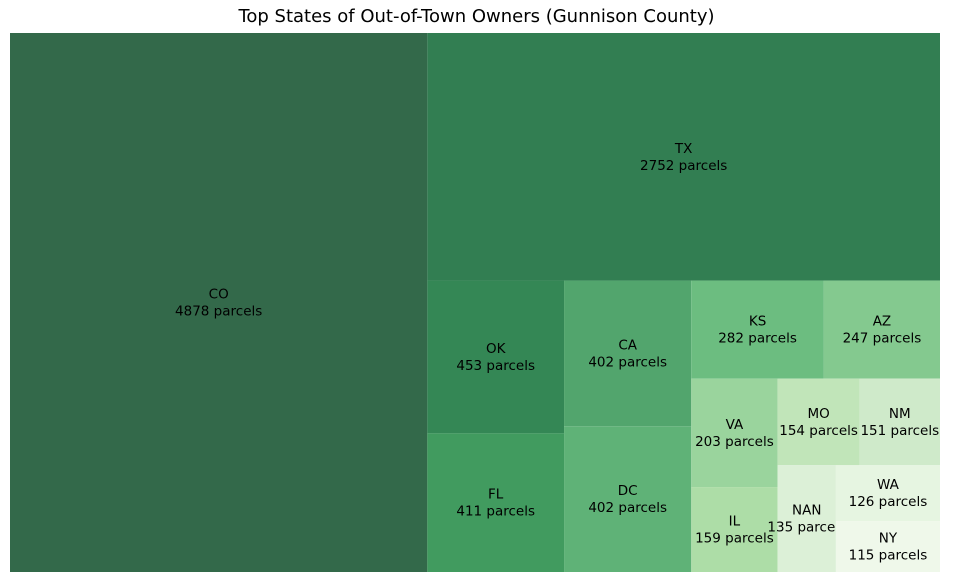  Describe the element at coordinates (683, 166) in the screenshot. I see `cell-value-tx: 2752 parcels` at that location.